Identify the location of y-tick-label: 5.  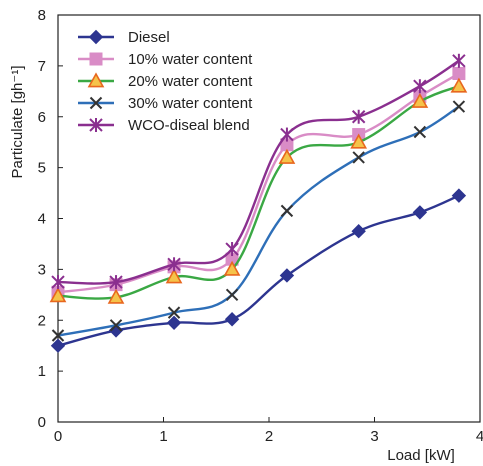
(42, 168).